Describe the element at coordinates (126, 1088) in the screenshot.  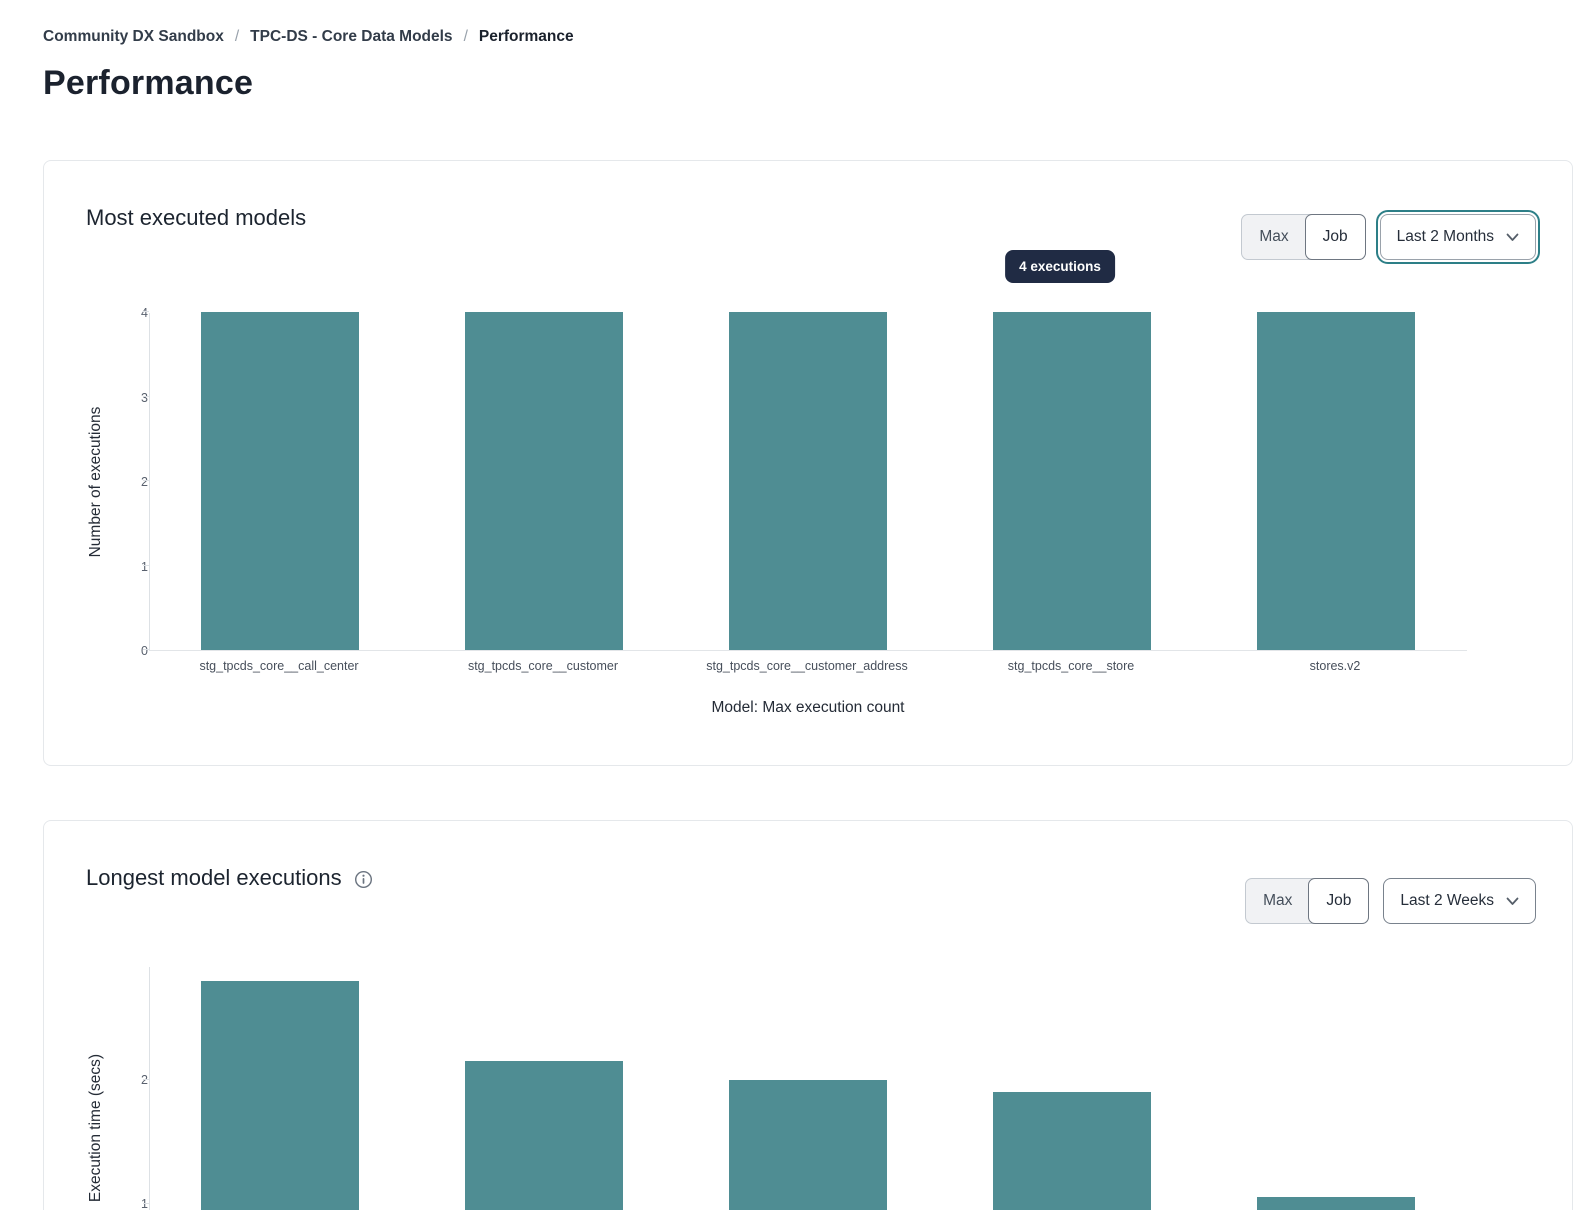
I see `y-axis-ticks: 12` at that location.